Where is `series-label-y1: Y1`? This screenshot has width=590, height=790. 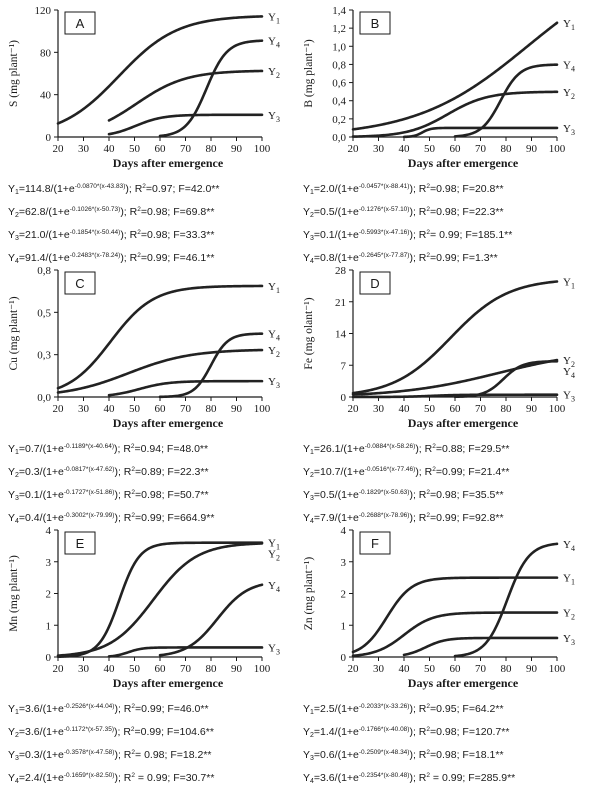 series-label-y1: Y1 is located at coordinates (274, 545).